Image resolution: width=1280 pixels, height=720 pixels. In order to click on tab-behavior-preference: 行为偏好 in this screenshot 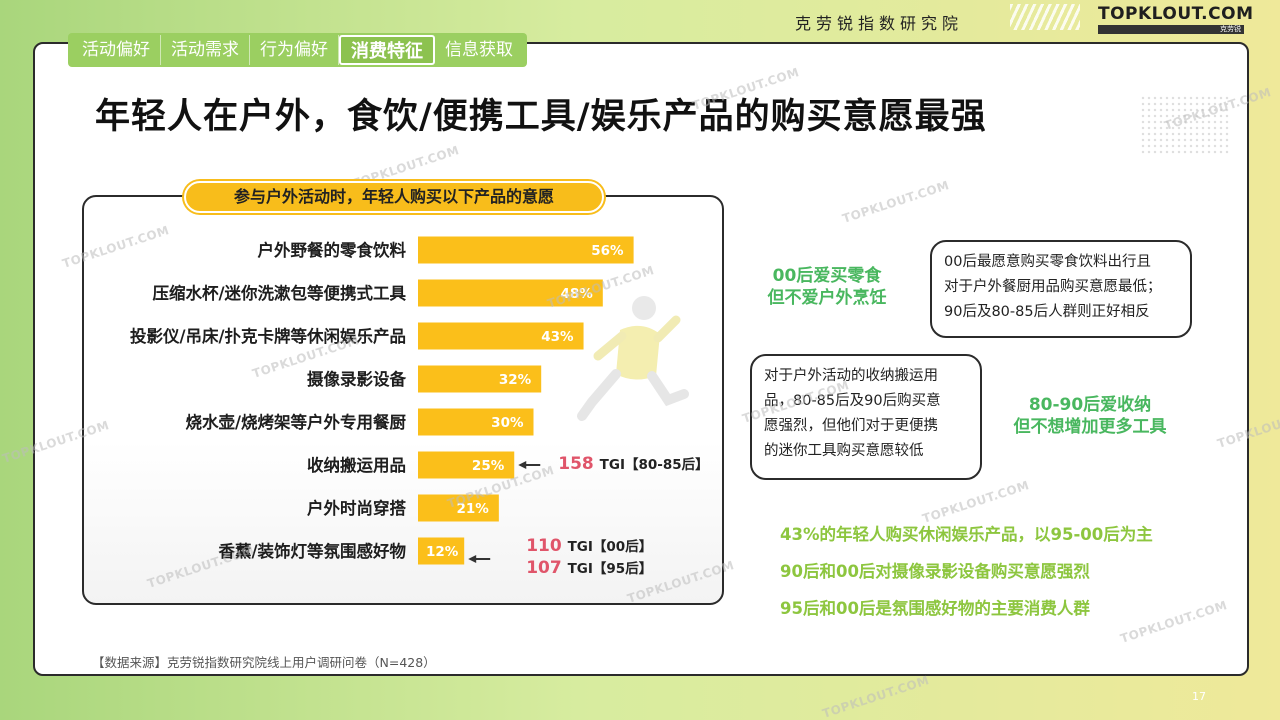, I will do `click(294, 50)`.